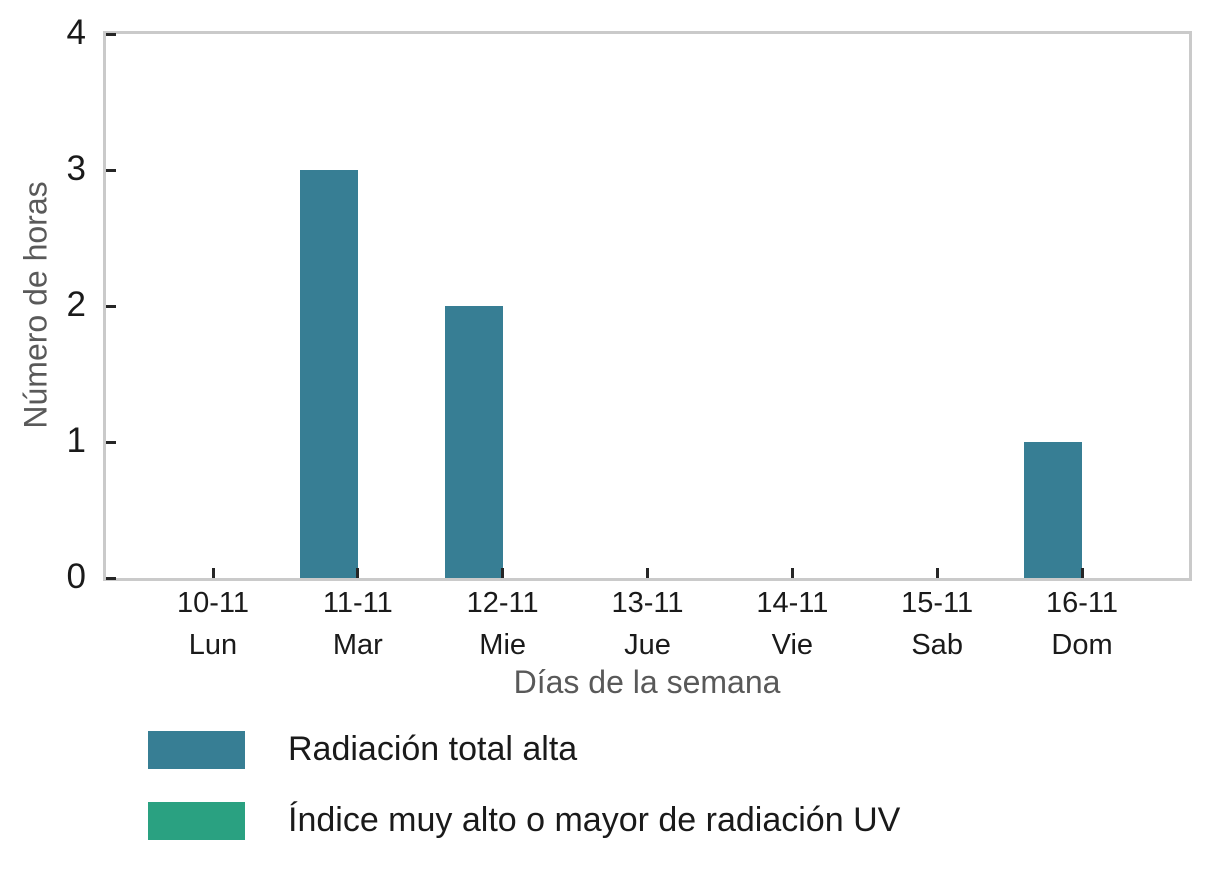 The width and height of the screenshot is (1209, 886). I want to click on bar-mie, so click(473, 442).